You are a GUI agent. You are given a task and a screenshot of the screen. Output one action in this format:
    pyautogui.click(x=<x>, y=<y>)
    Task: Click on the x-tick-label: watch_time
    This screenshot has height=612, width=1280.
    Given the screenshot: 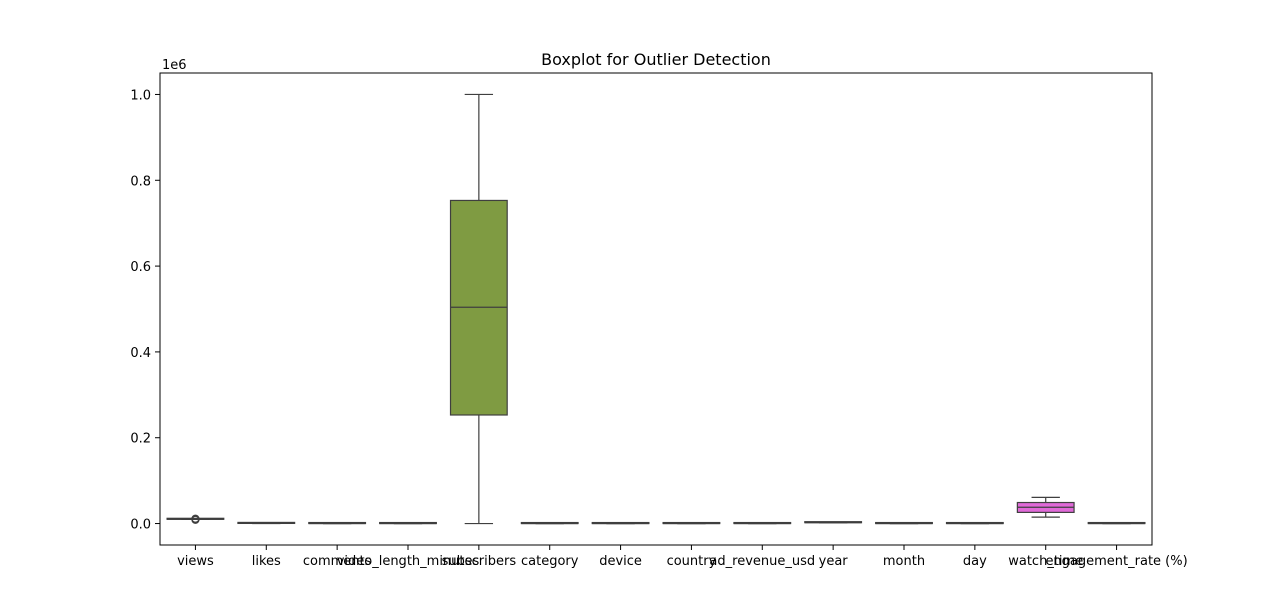 What is the action you would take?
    pyautogui.click(x=1045, y=561)
    